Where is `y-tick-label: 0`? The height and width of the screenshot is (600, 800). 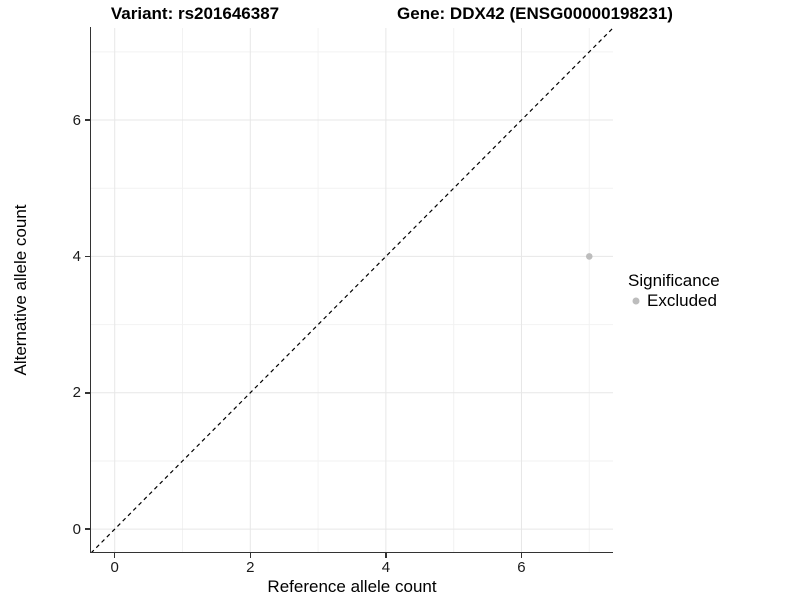 y-tick-label: 0 is located at coordinates (76, 529).